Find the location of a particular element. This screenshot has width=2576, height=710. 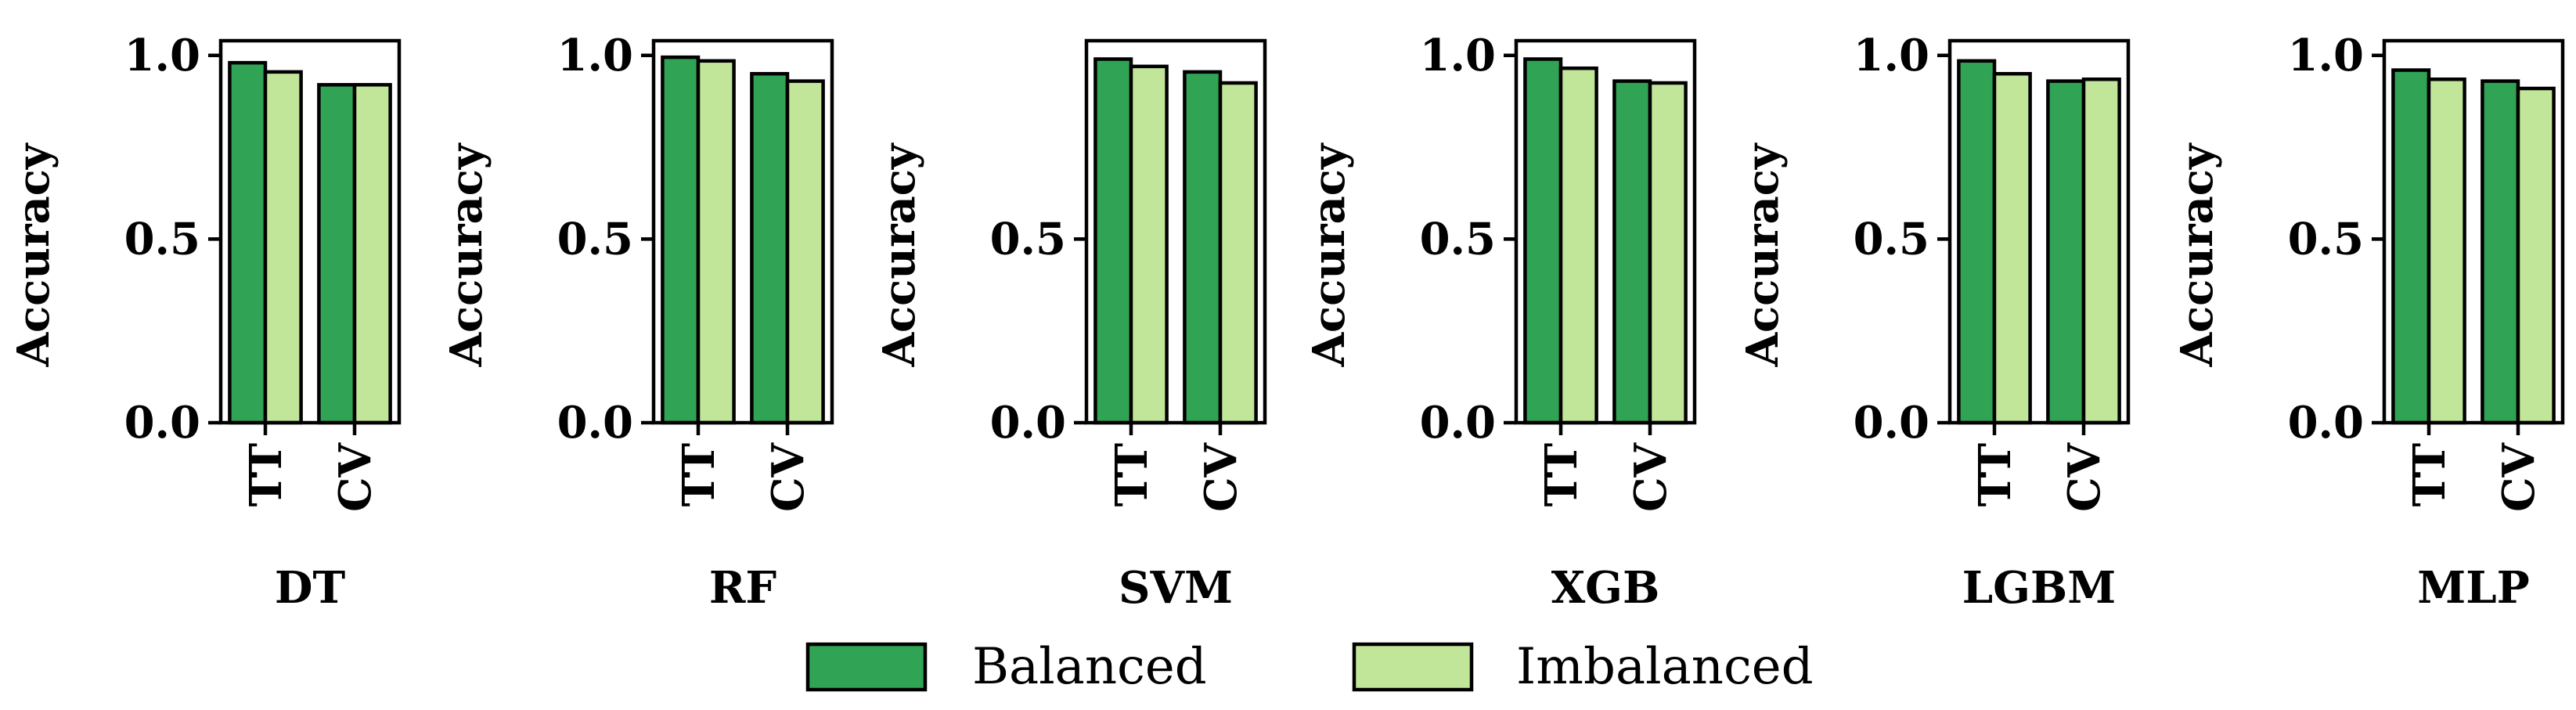

subplot-title-dt: DT is located at coordinates (310, 588).